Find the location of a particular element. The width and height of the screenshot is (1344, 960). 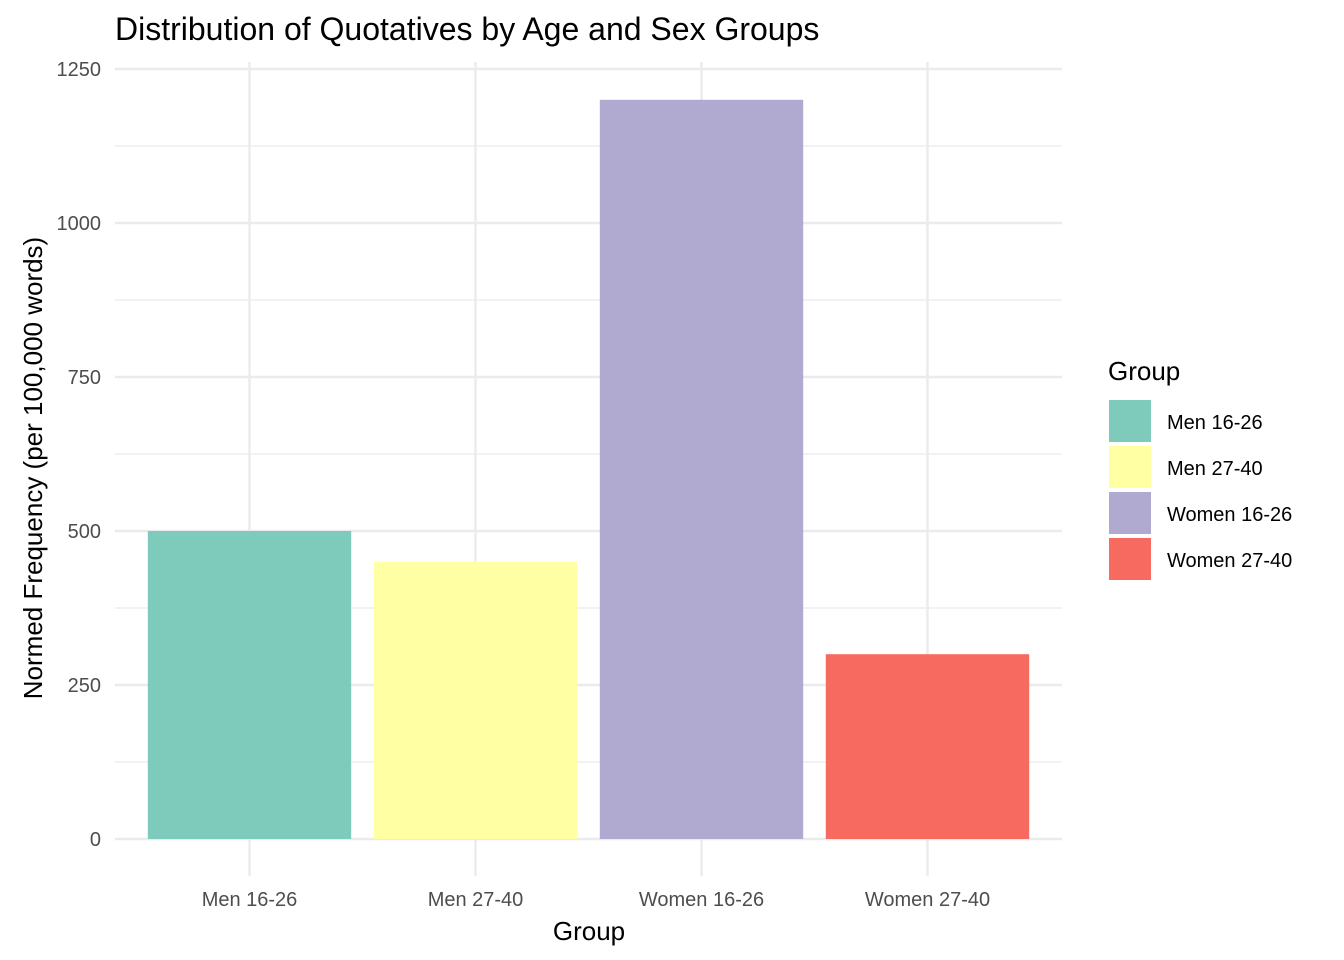

x-tick-label: Women 16-26 is located at coordinates (701, 900).